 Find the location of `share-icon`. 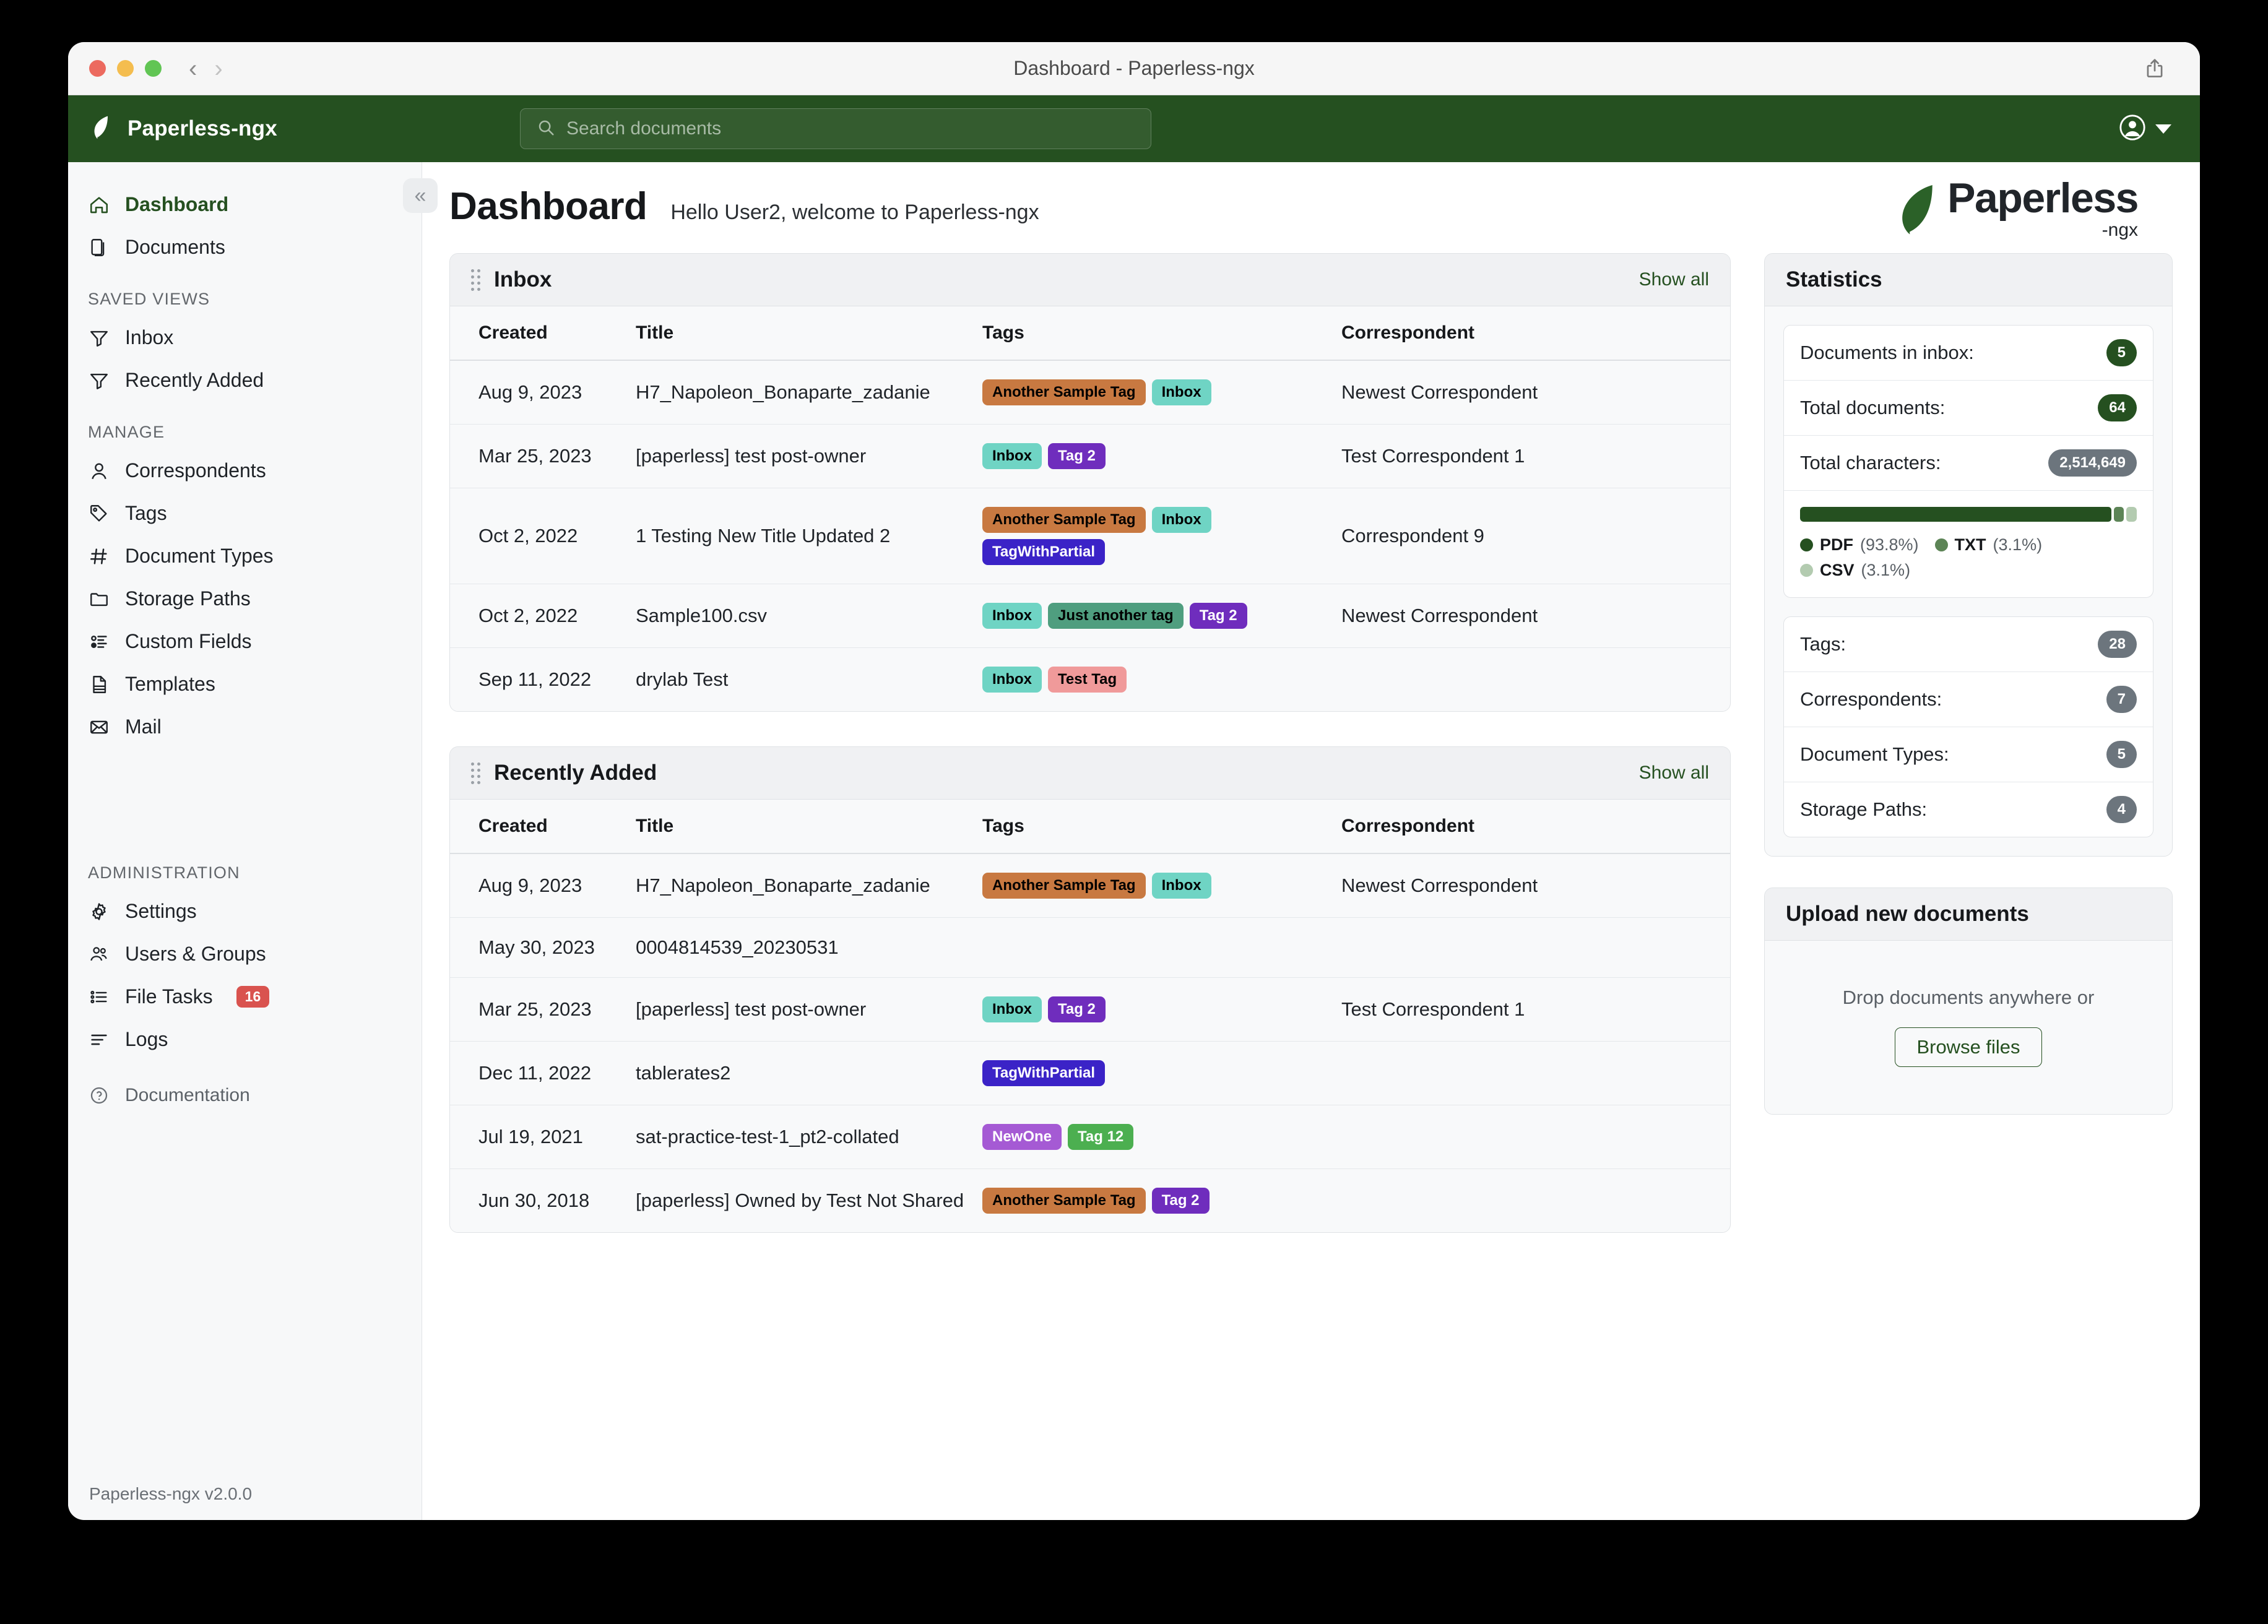

share-icon is located at coordinates (2154, 68).